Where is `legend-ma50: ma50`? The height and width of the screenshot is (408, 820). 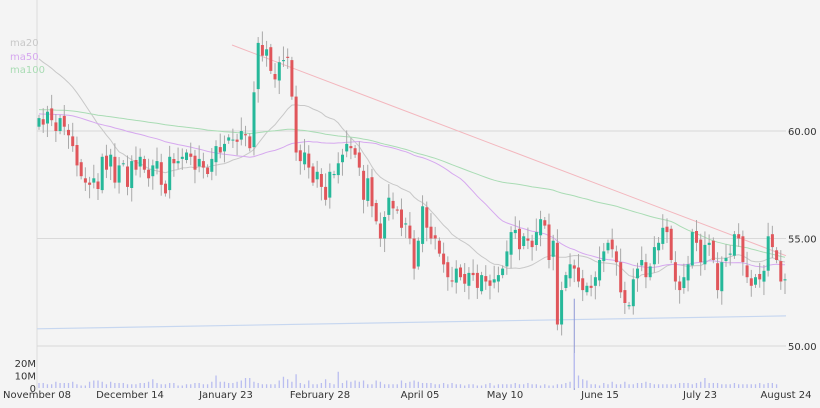 legend-ma50: ma50 is located at coordinates (24, 57).